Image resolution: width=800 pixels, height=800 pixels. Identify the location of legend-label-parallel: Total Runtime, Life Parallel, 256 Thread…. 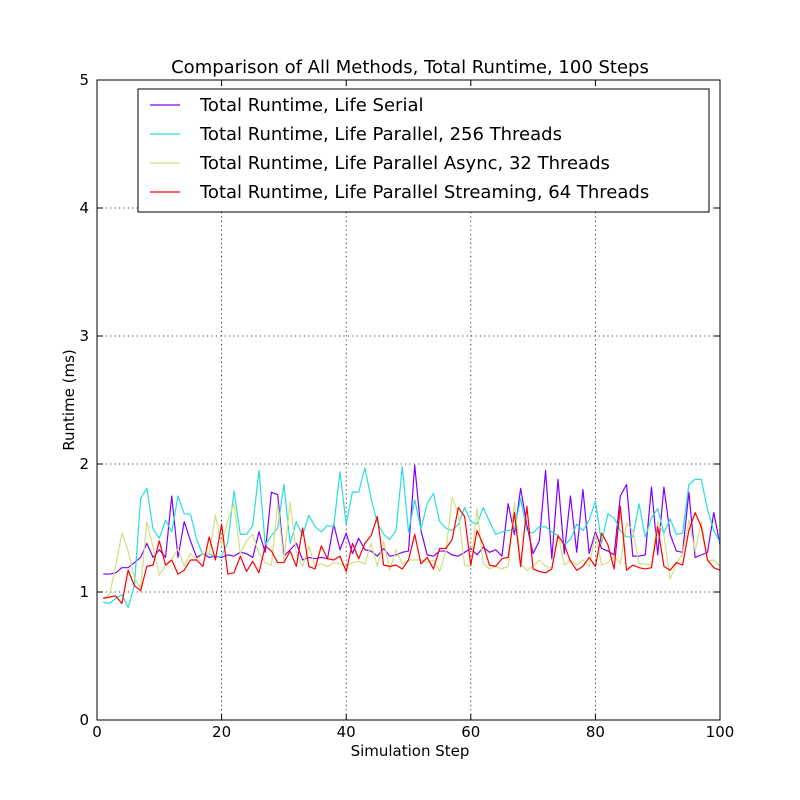
(380, 134).